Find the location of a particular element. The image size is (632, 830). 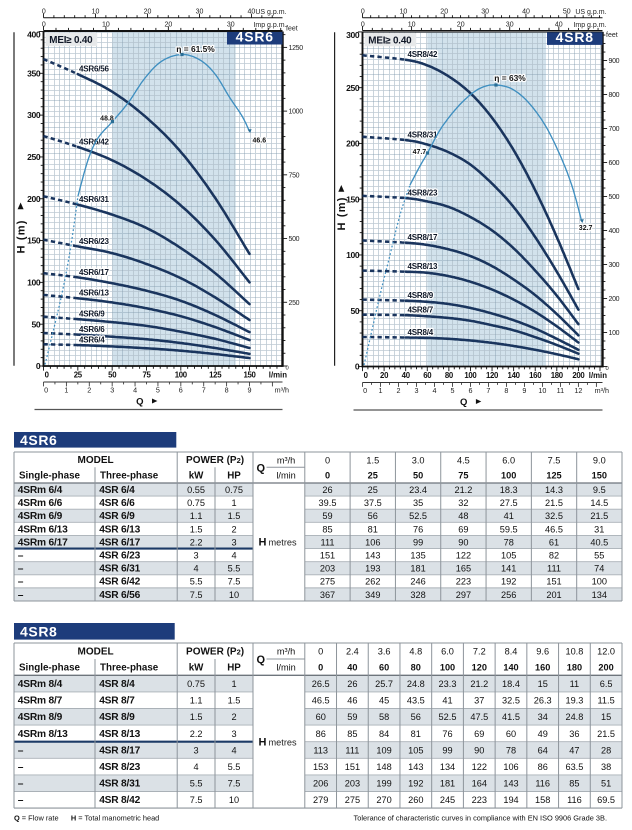

svg-text: 4SRm 6/6 is located at coordinates (40, 503).